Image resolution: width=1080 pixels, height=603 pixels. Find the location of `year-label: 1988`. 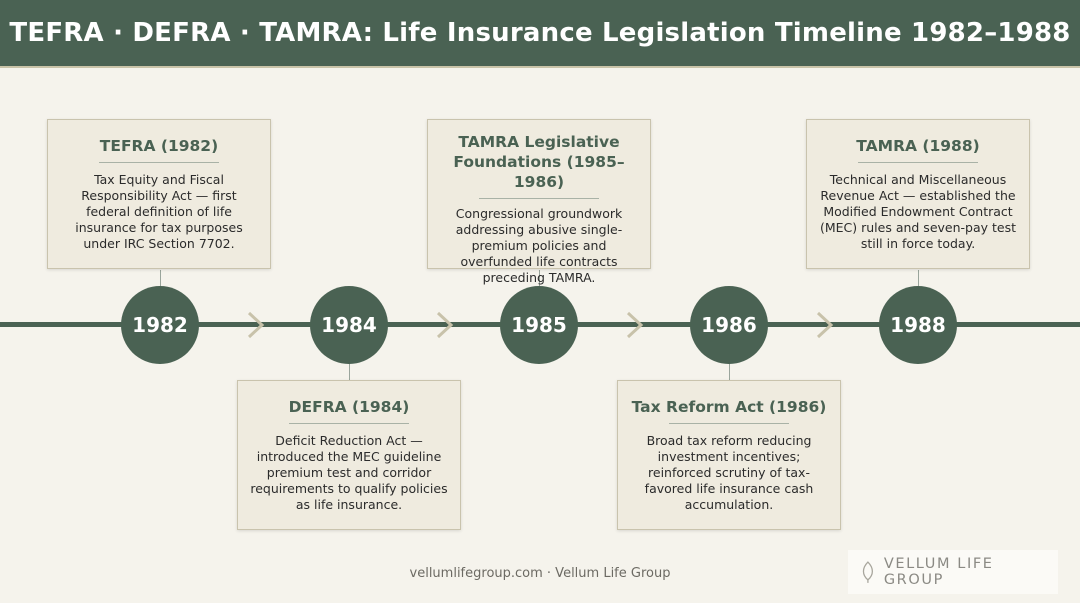

year-label: 1988 is located at coordinates (918, 325).